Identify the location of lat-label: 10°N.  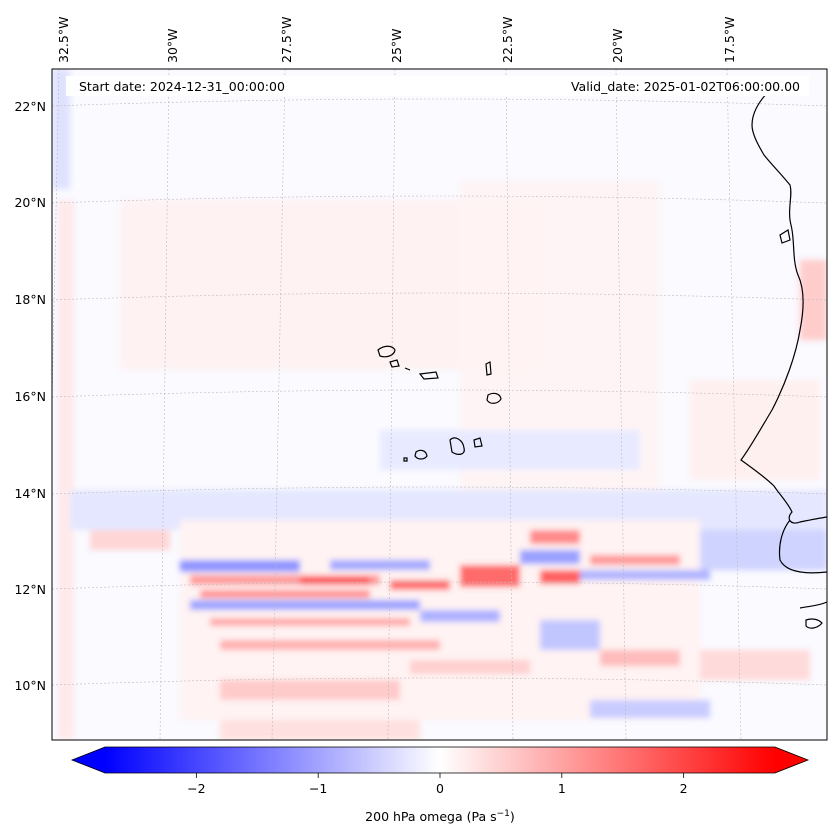
(30, 685).